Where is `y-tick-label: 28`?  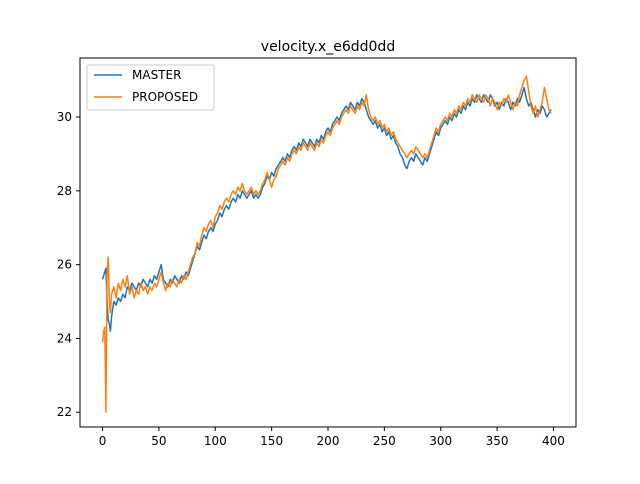
y-tick-label: 28 is located at coordinates (64, 191).